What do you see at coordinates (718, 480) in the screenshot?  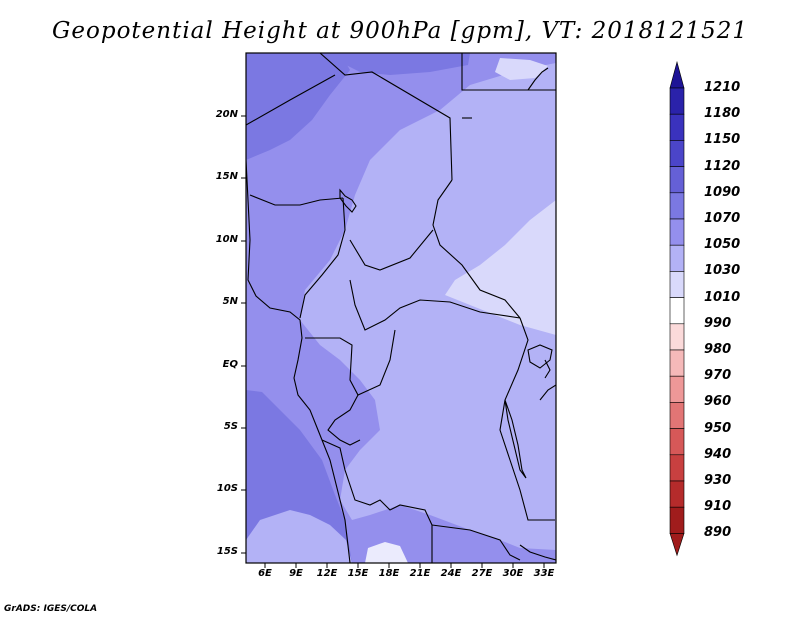 I see `colorbar-label: 930` at bounding box center [718, 480].